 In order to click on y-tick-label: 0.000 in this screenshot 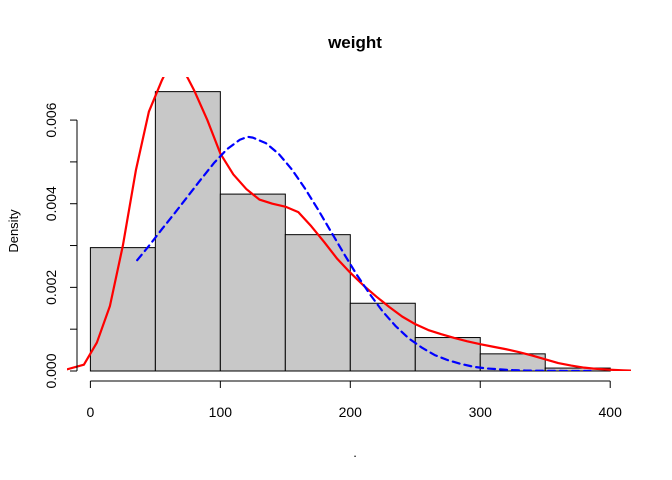, I will do `click(51, 370)`.